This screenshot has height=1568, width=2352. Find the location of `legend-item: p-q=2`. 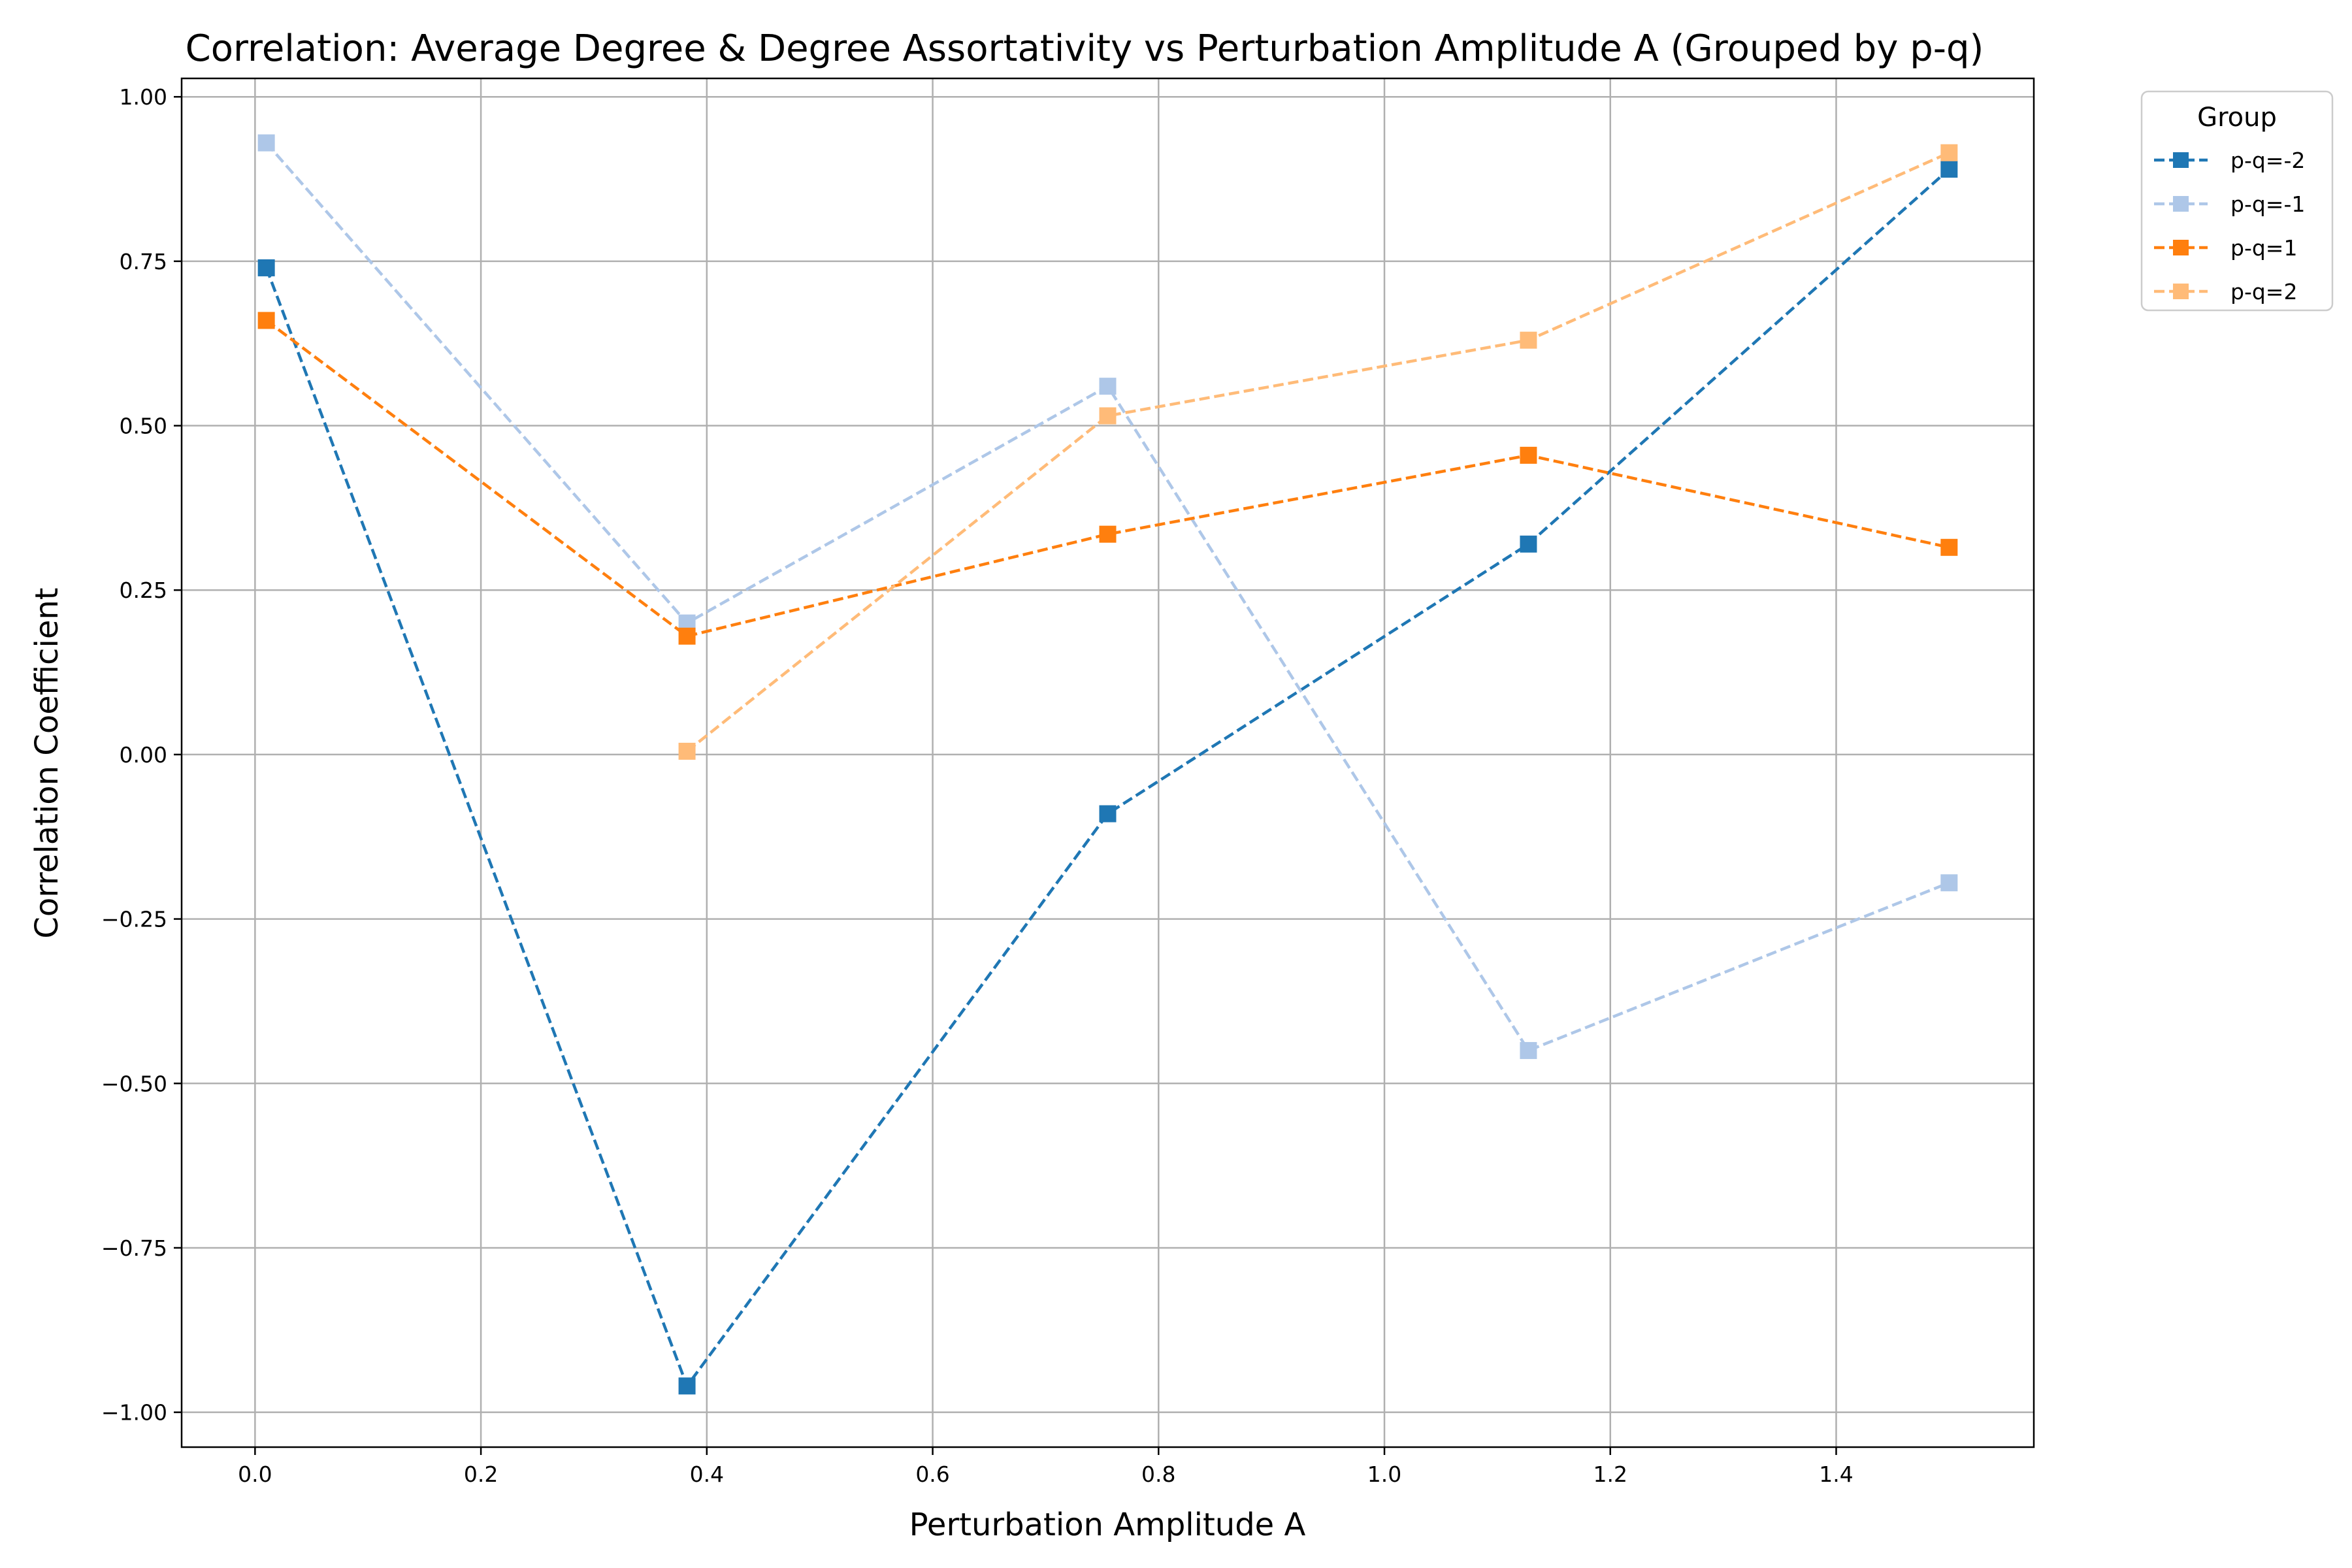

legend-item: p-q=2 is located at coordinates (2225, 291).